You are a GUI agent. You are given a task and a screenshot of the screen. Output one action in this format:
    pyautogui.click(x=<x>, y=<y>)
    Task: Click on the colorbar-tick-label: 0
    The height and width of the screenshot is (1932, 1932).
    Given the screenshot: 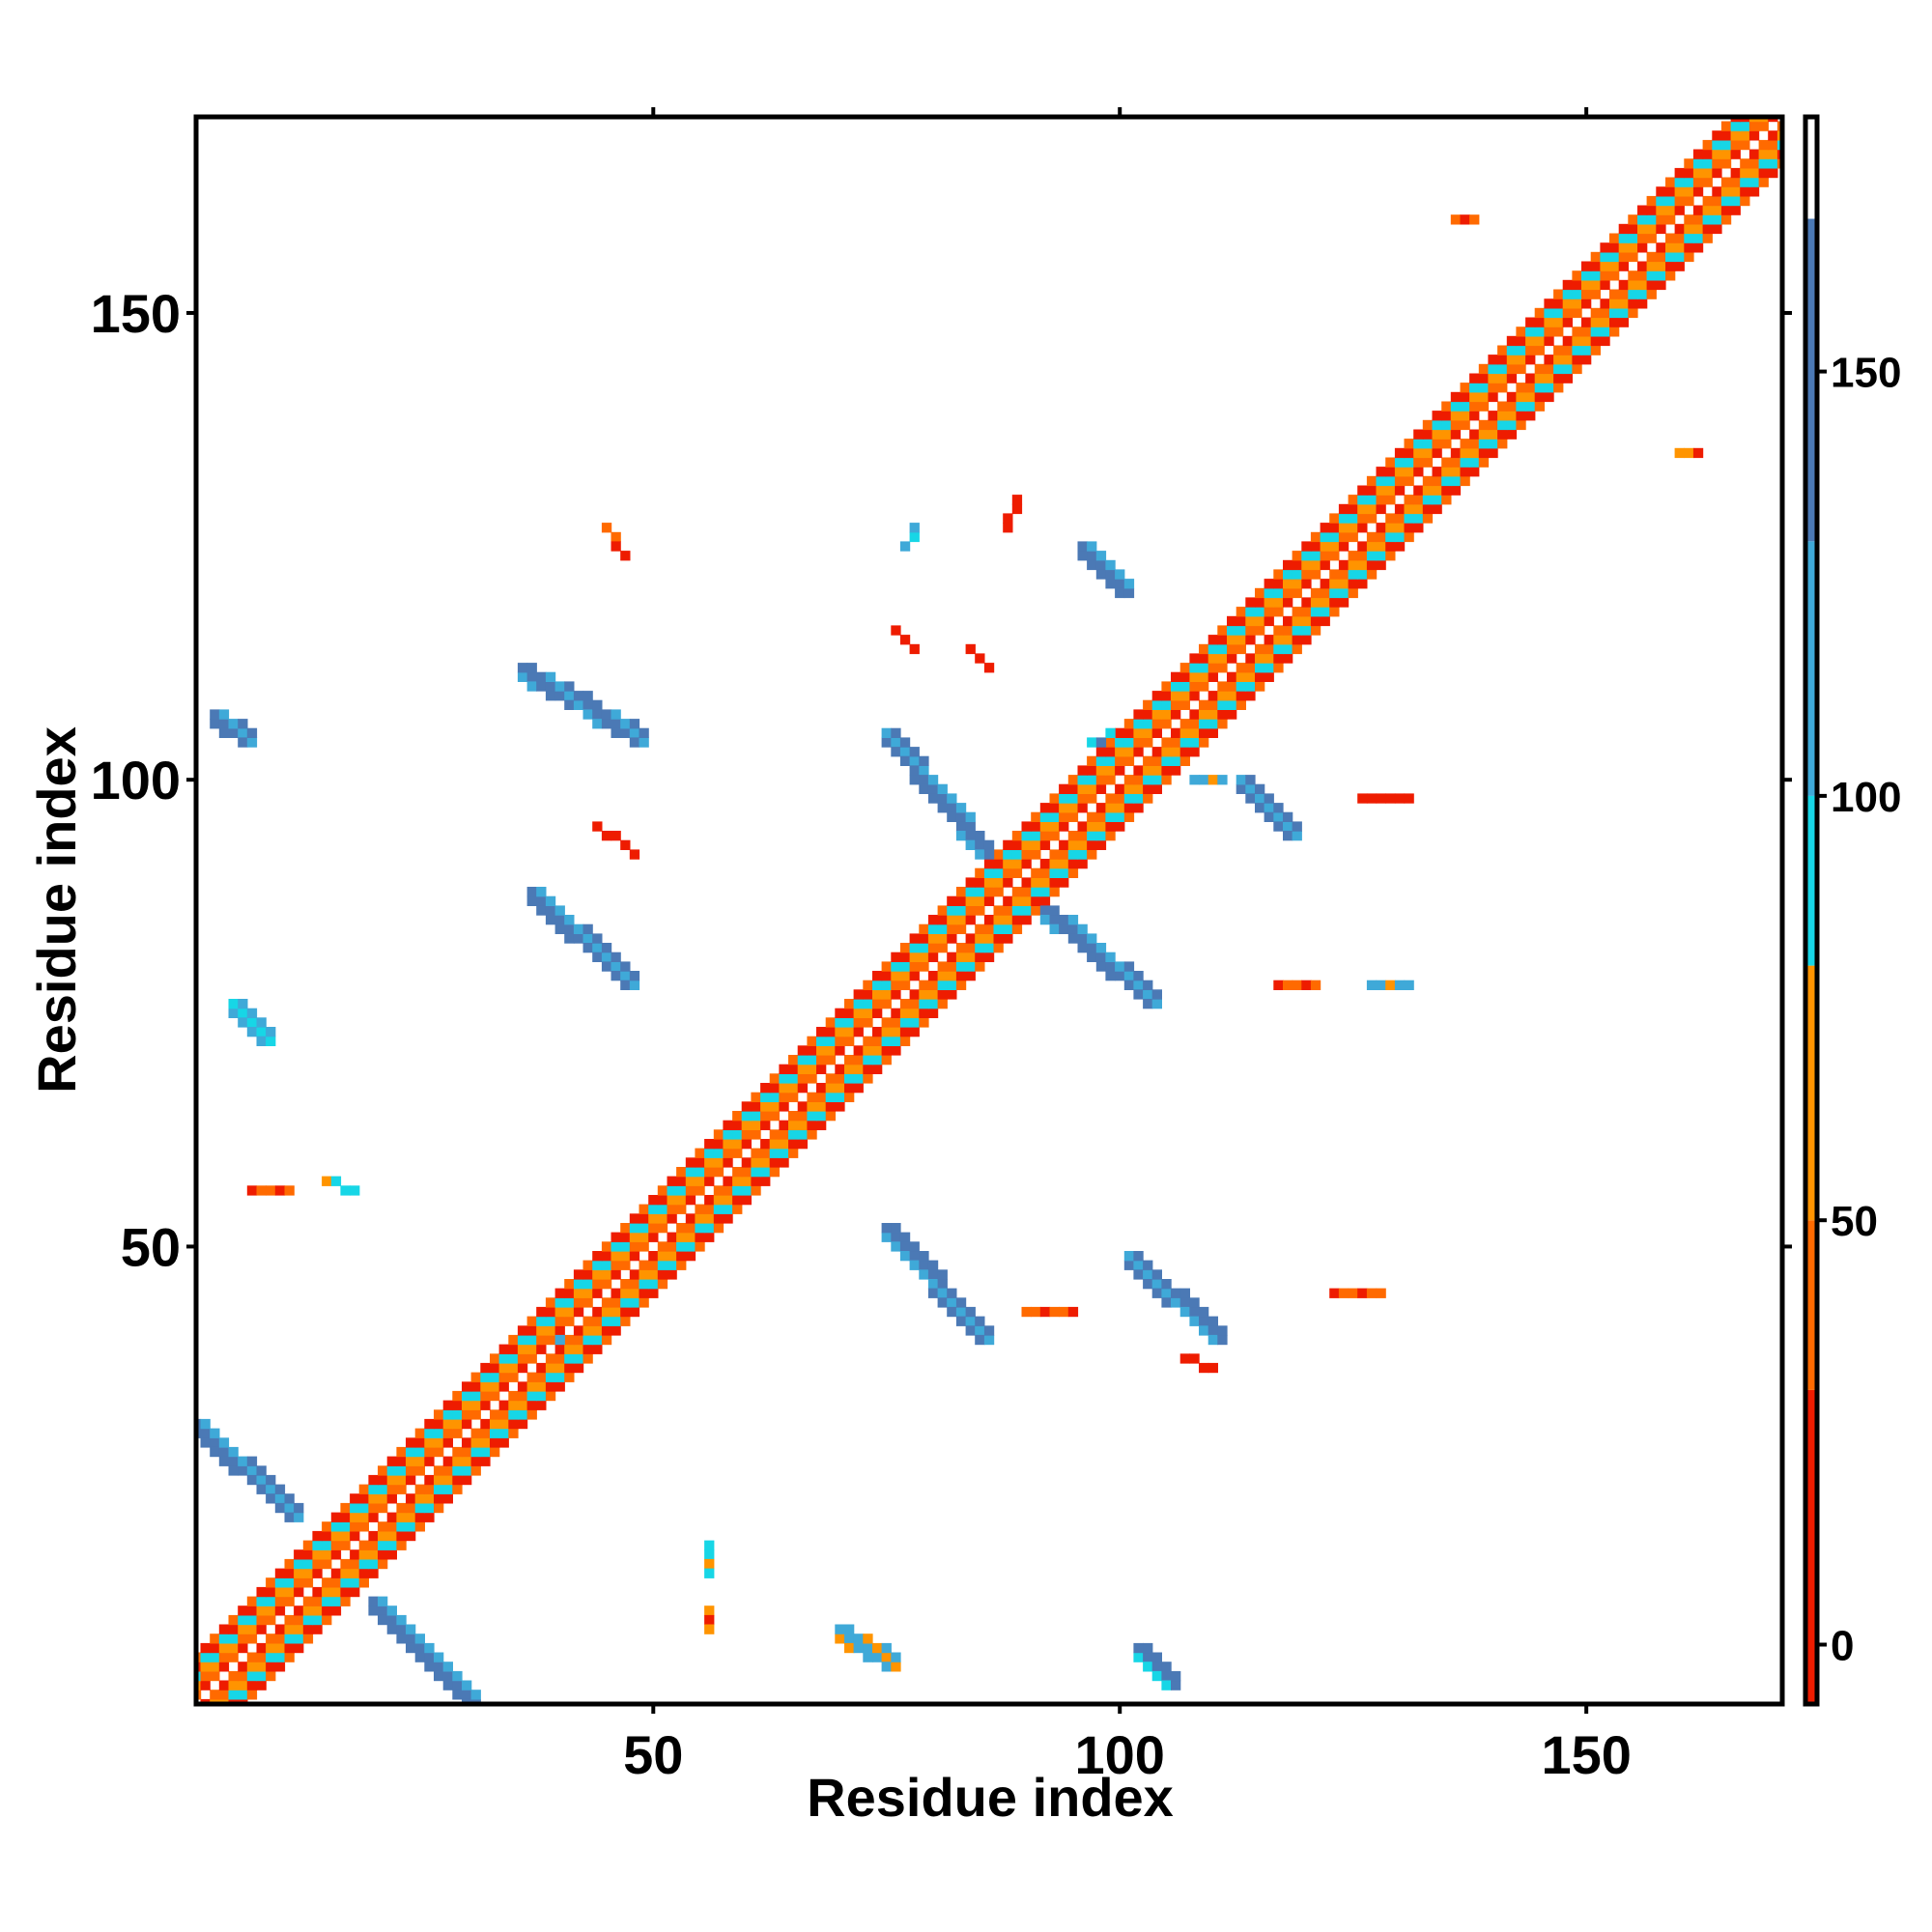 What is the action you would take?
    pyautogui.click(x=1842, y=1645)
    